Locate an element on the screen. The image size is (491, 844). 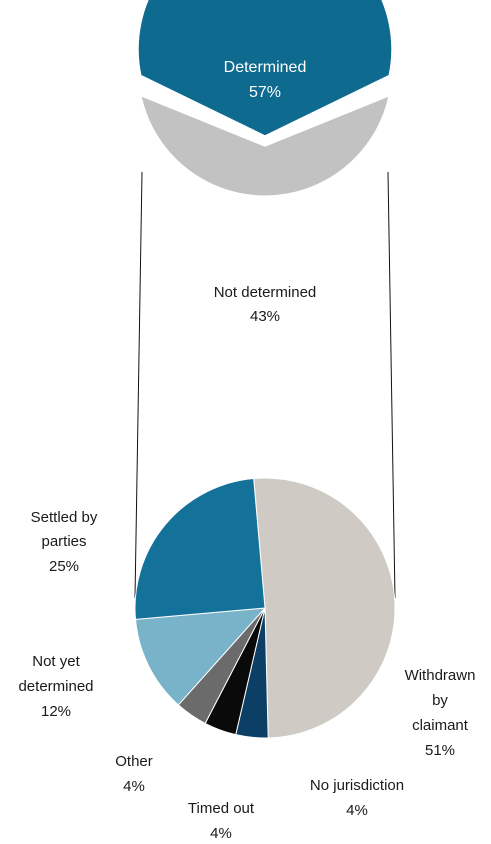
slice-not-determined is located at coordinates (265, 145).